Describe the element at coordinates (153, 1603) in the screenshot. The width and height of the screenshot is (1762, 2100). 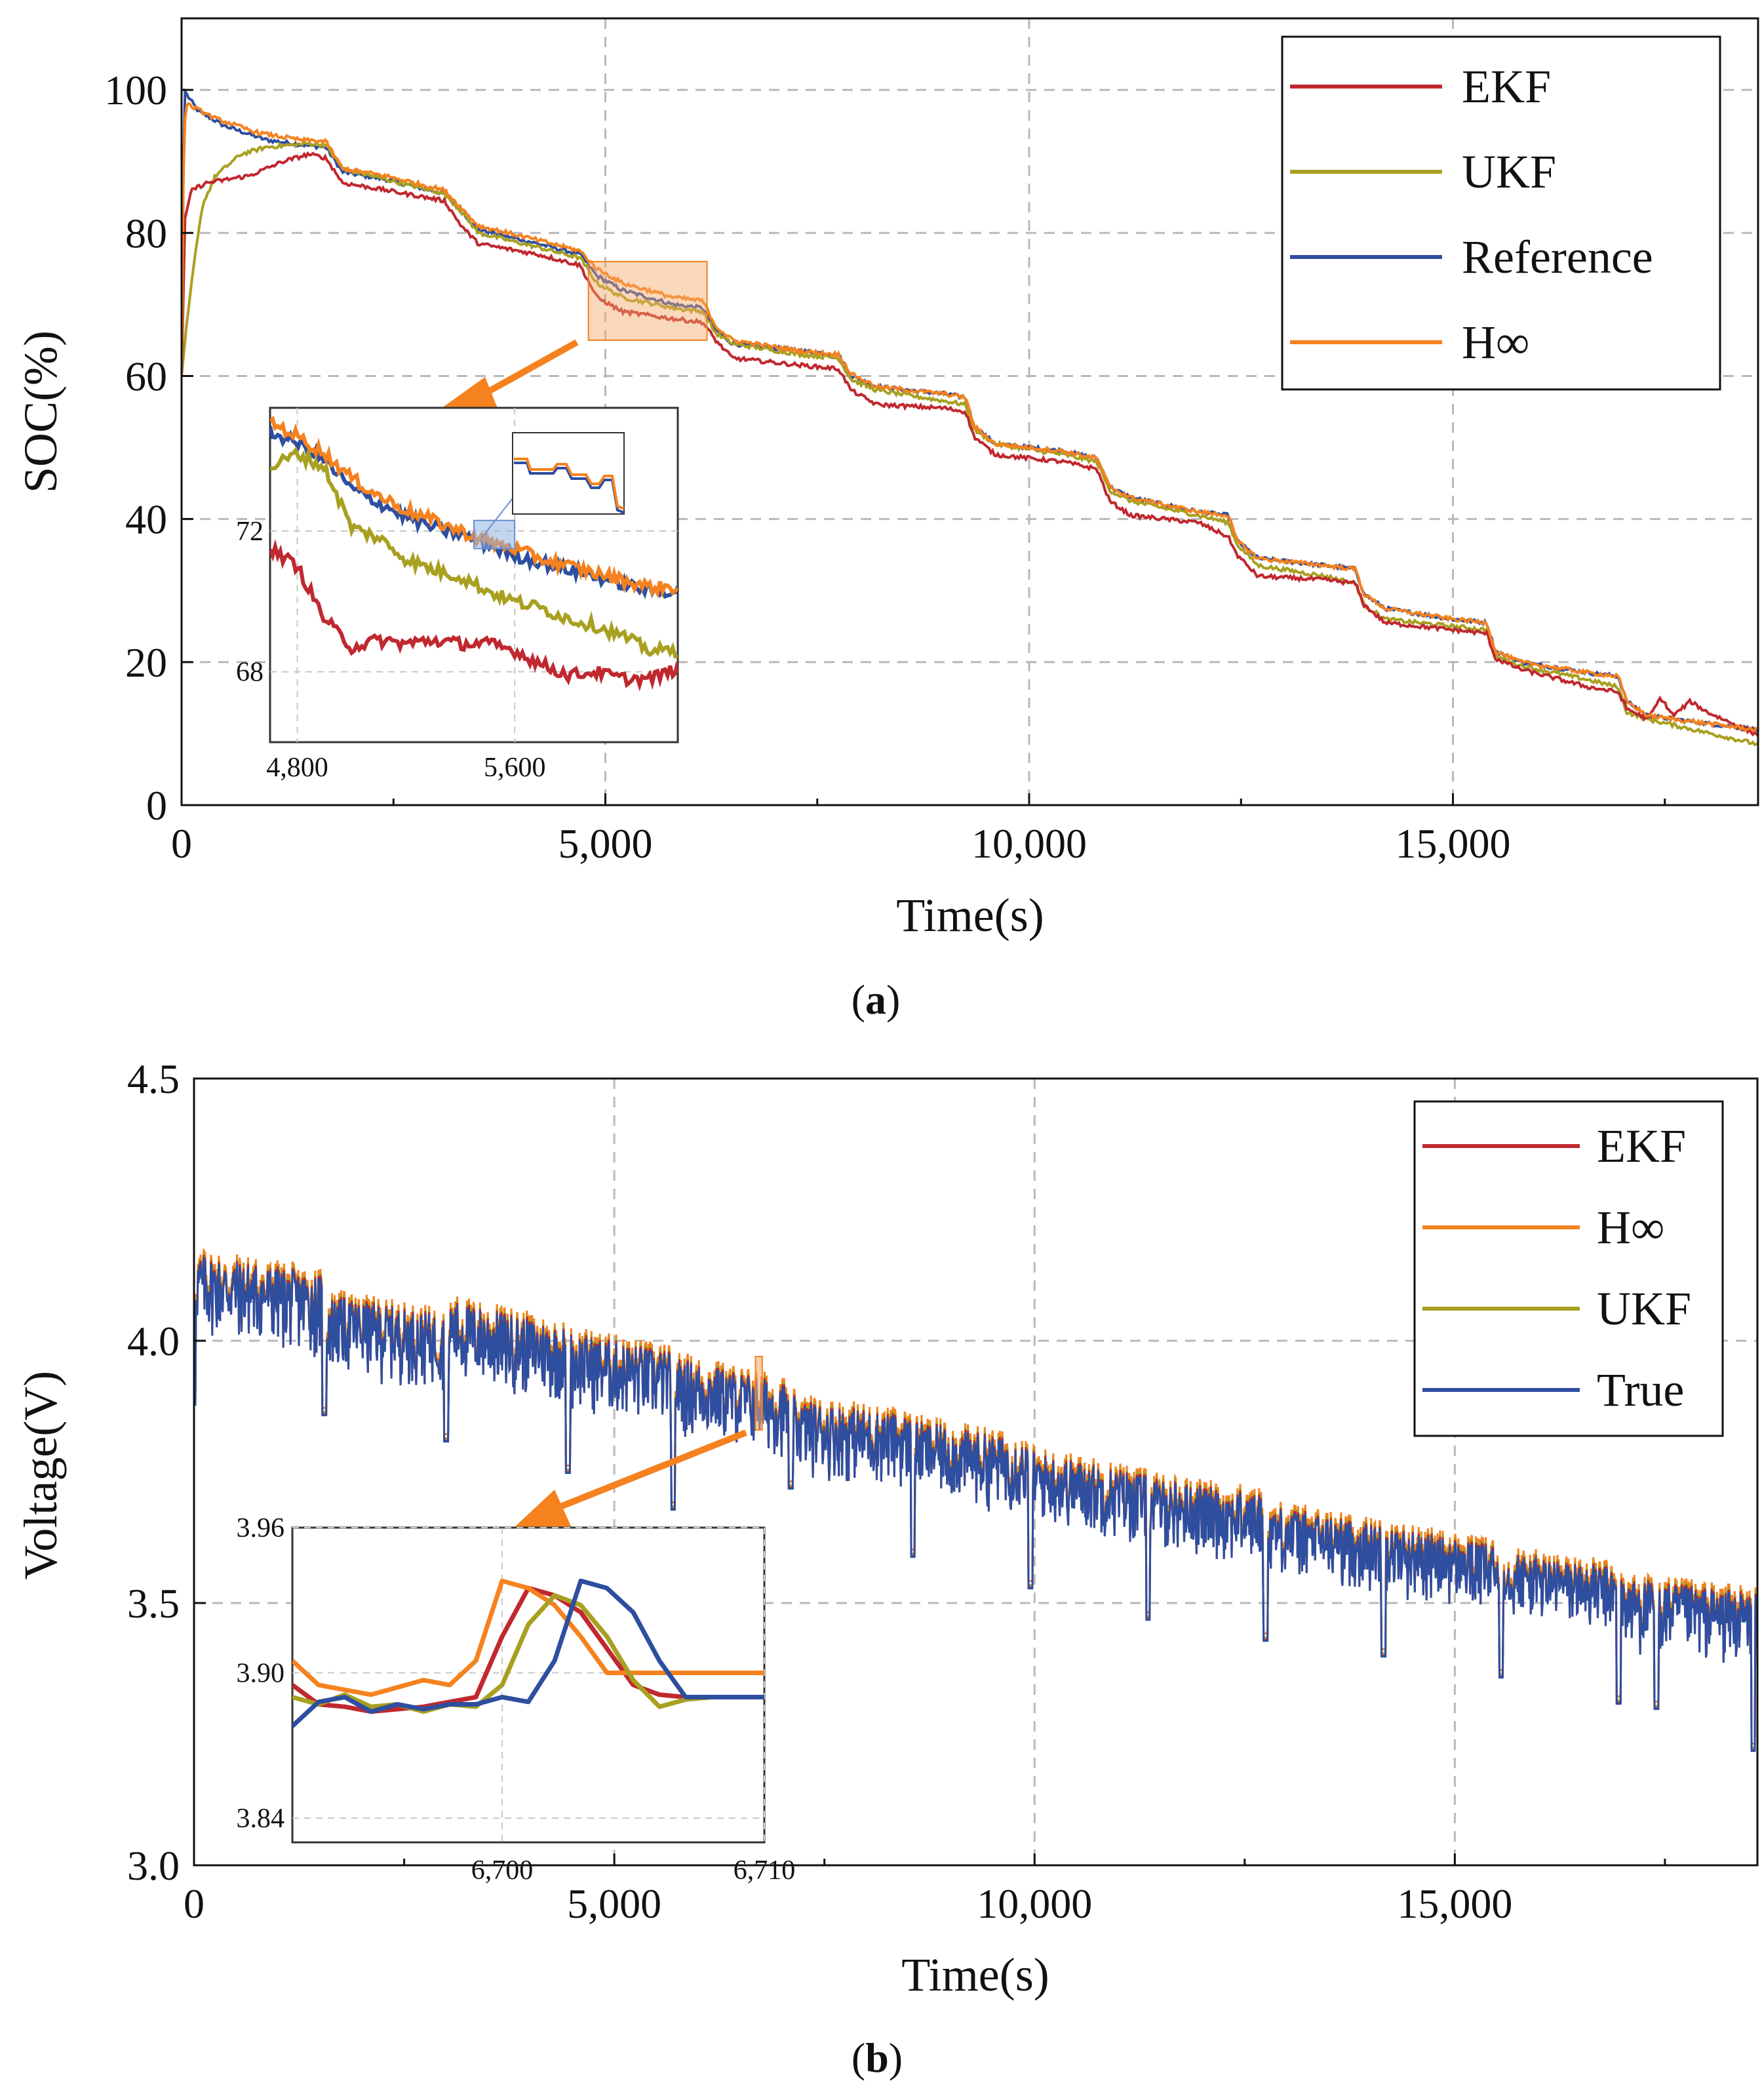
I see `y-tick-label: 3.5` at that location.